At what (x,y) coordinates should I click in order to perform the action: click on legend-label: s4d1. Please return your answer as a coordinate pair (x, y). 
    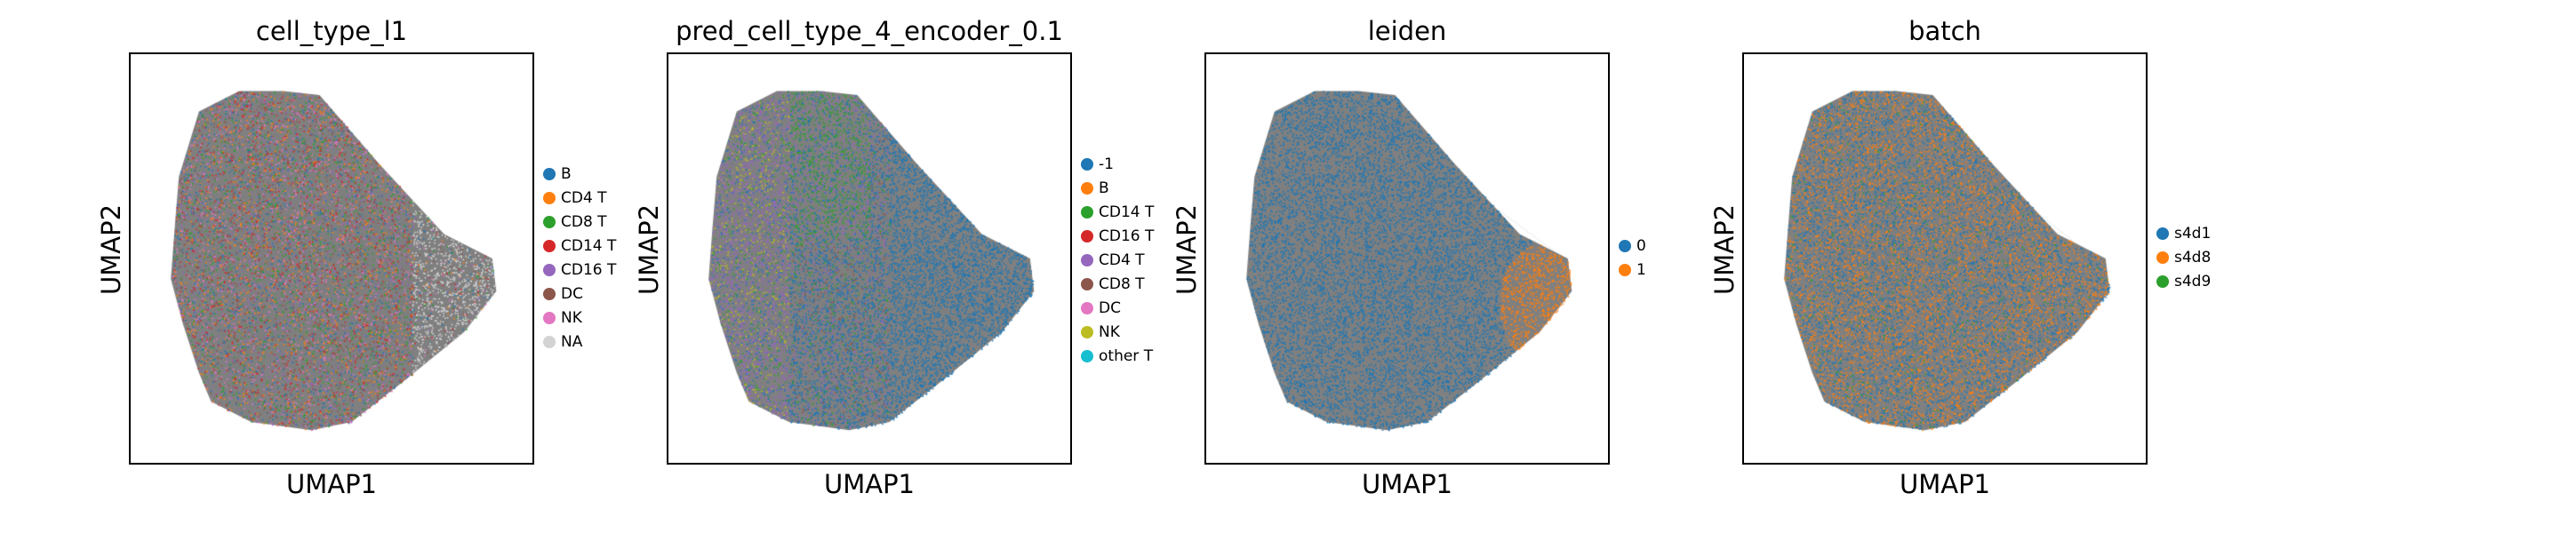
    Looking at the image, I should click on (2193, 234).